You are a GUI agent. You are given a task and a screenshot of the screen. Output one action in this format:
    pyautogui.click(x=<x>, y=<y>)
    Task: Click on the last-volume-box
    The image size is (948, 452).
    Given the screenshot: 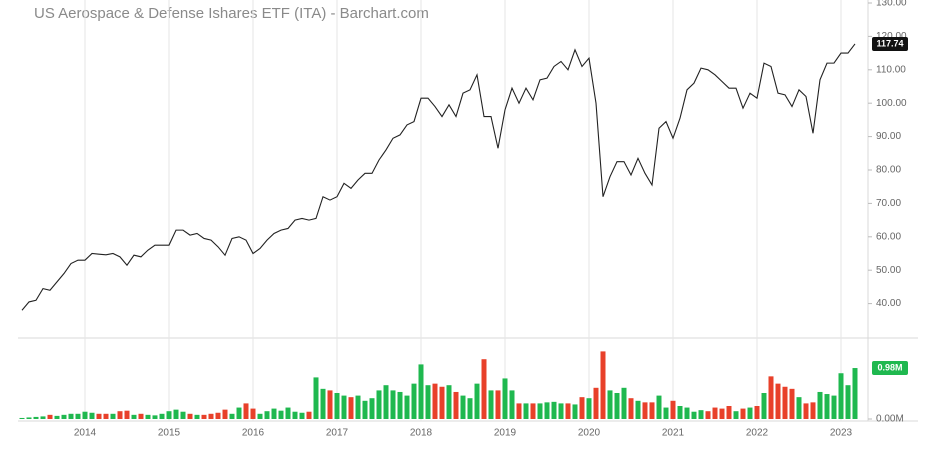 What is the action you would take?
    pyautogui.click(x=890, y=368)
    